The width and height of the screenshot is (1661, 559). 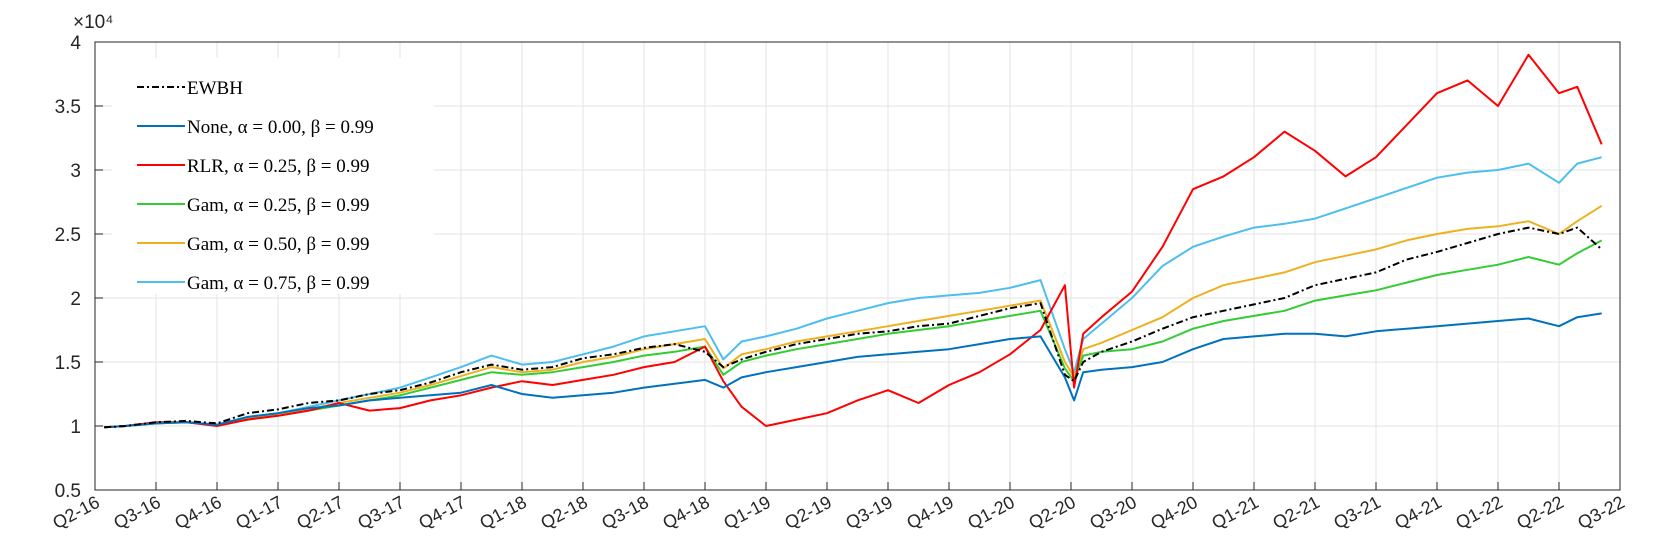 I want to click on x-tick-label: Q3-17, so click(x=381, y=512).